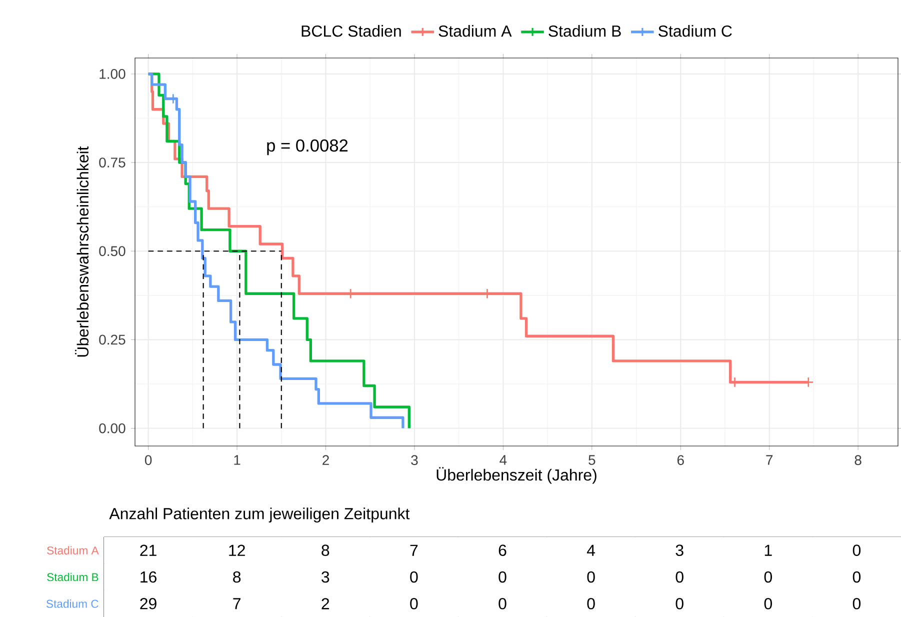  I want to click on x-tick-label: 2, so click(325, 460).